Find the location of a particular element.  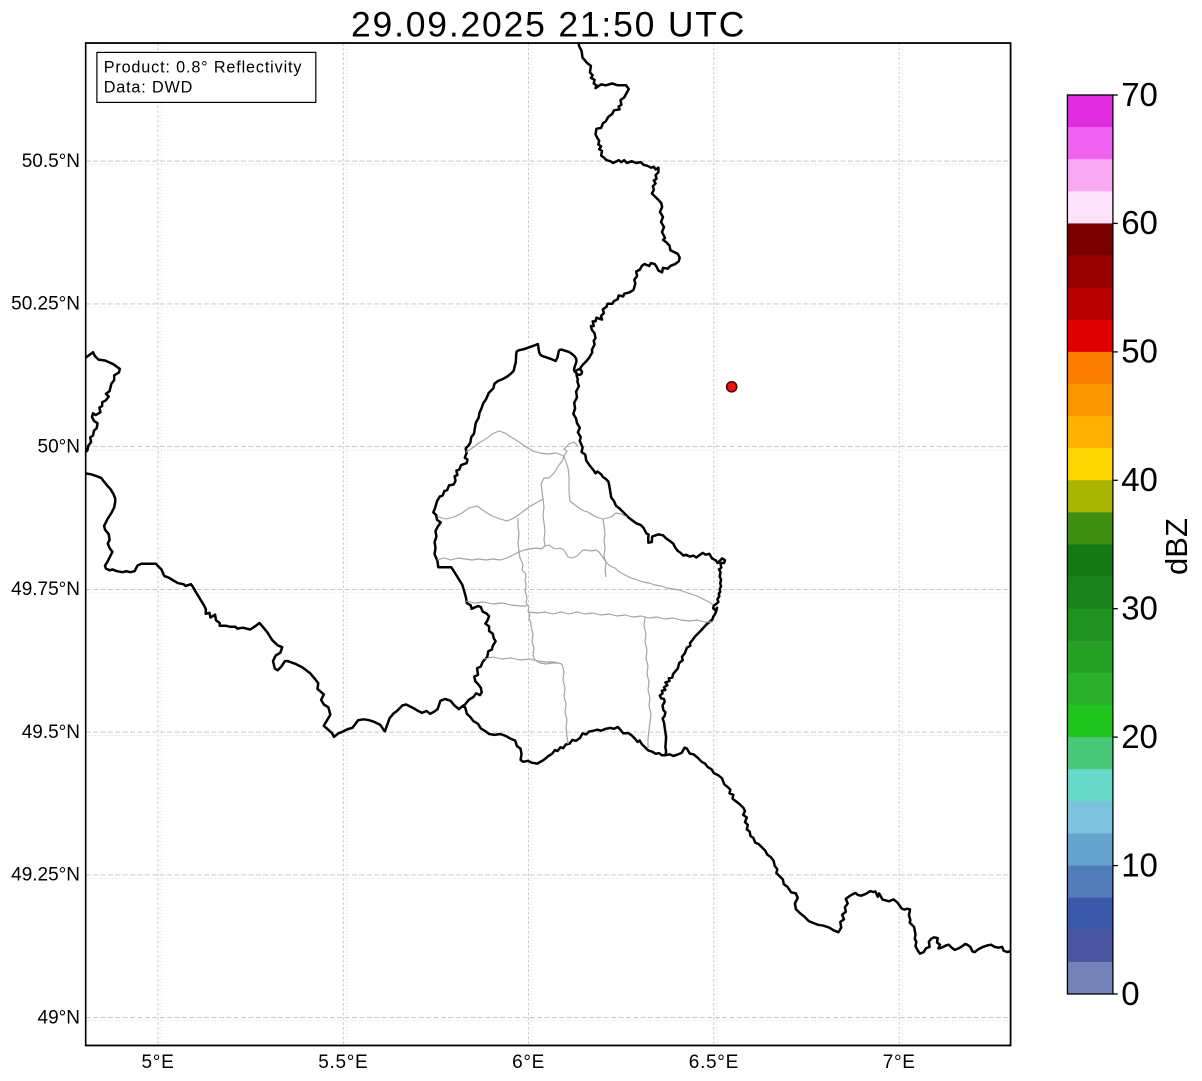

svg-text: 49.75°N is located at coordinates (45, 589).